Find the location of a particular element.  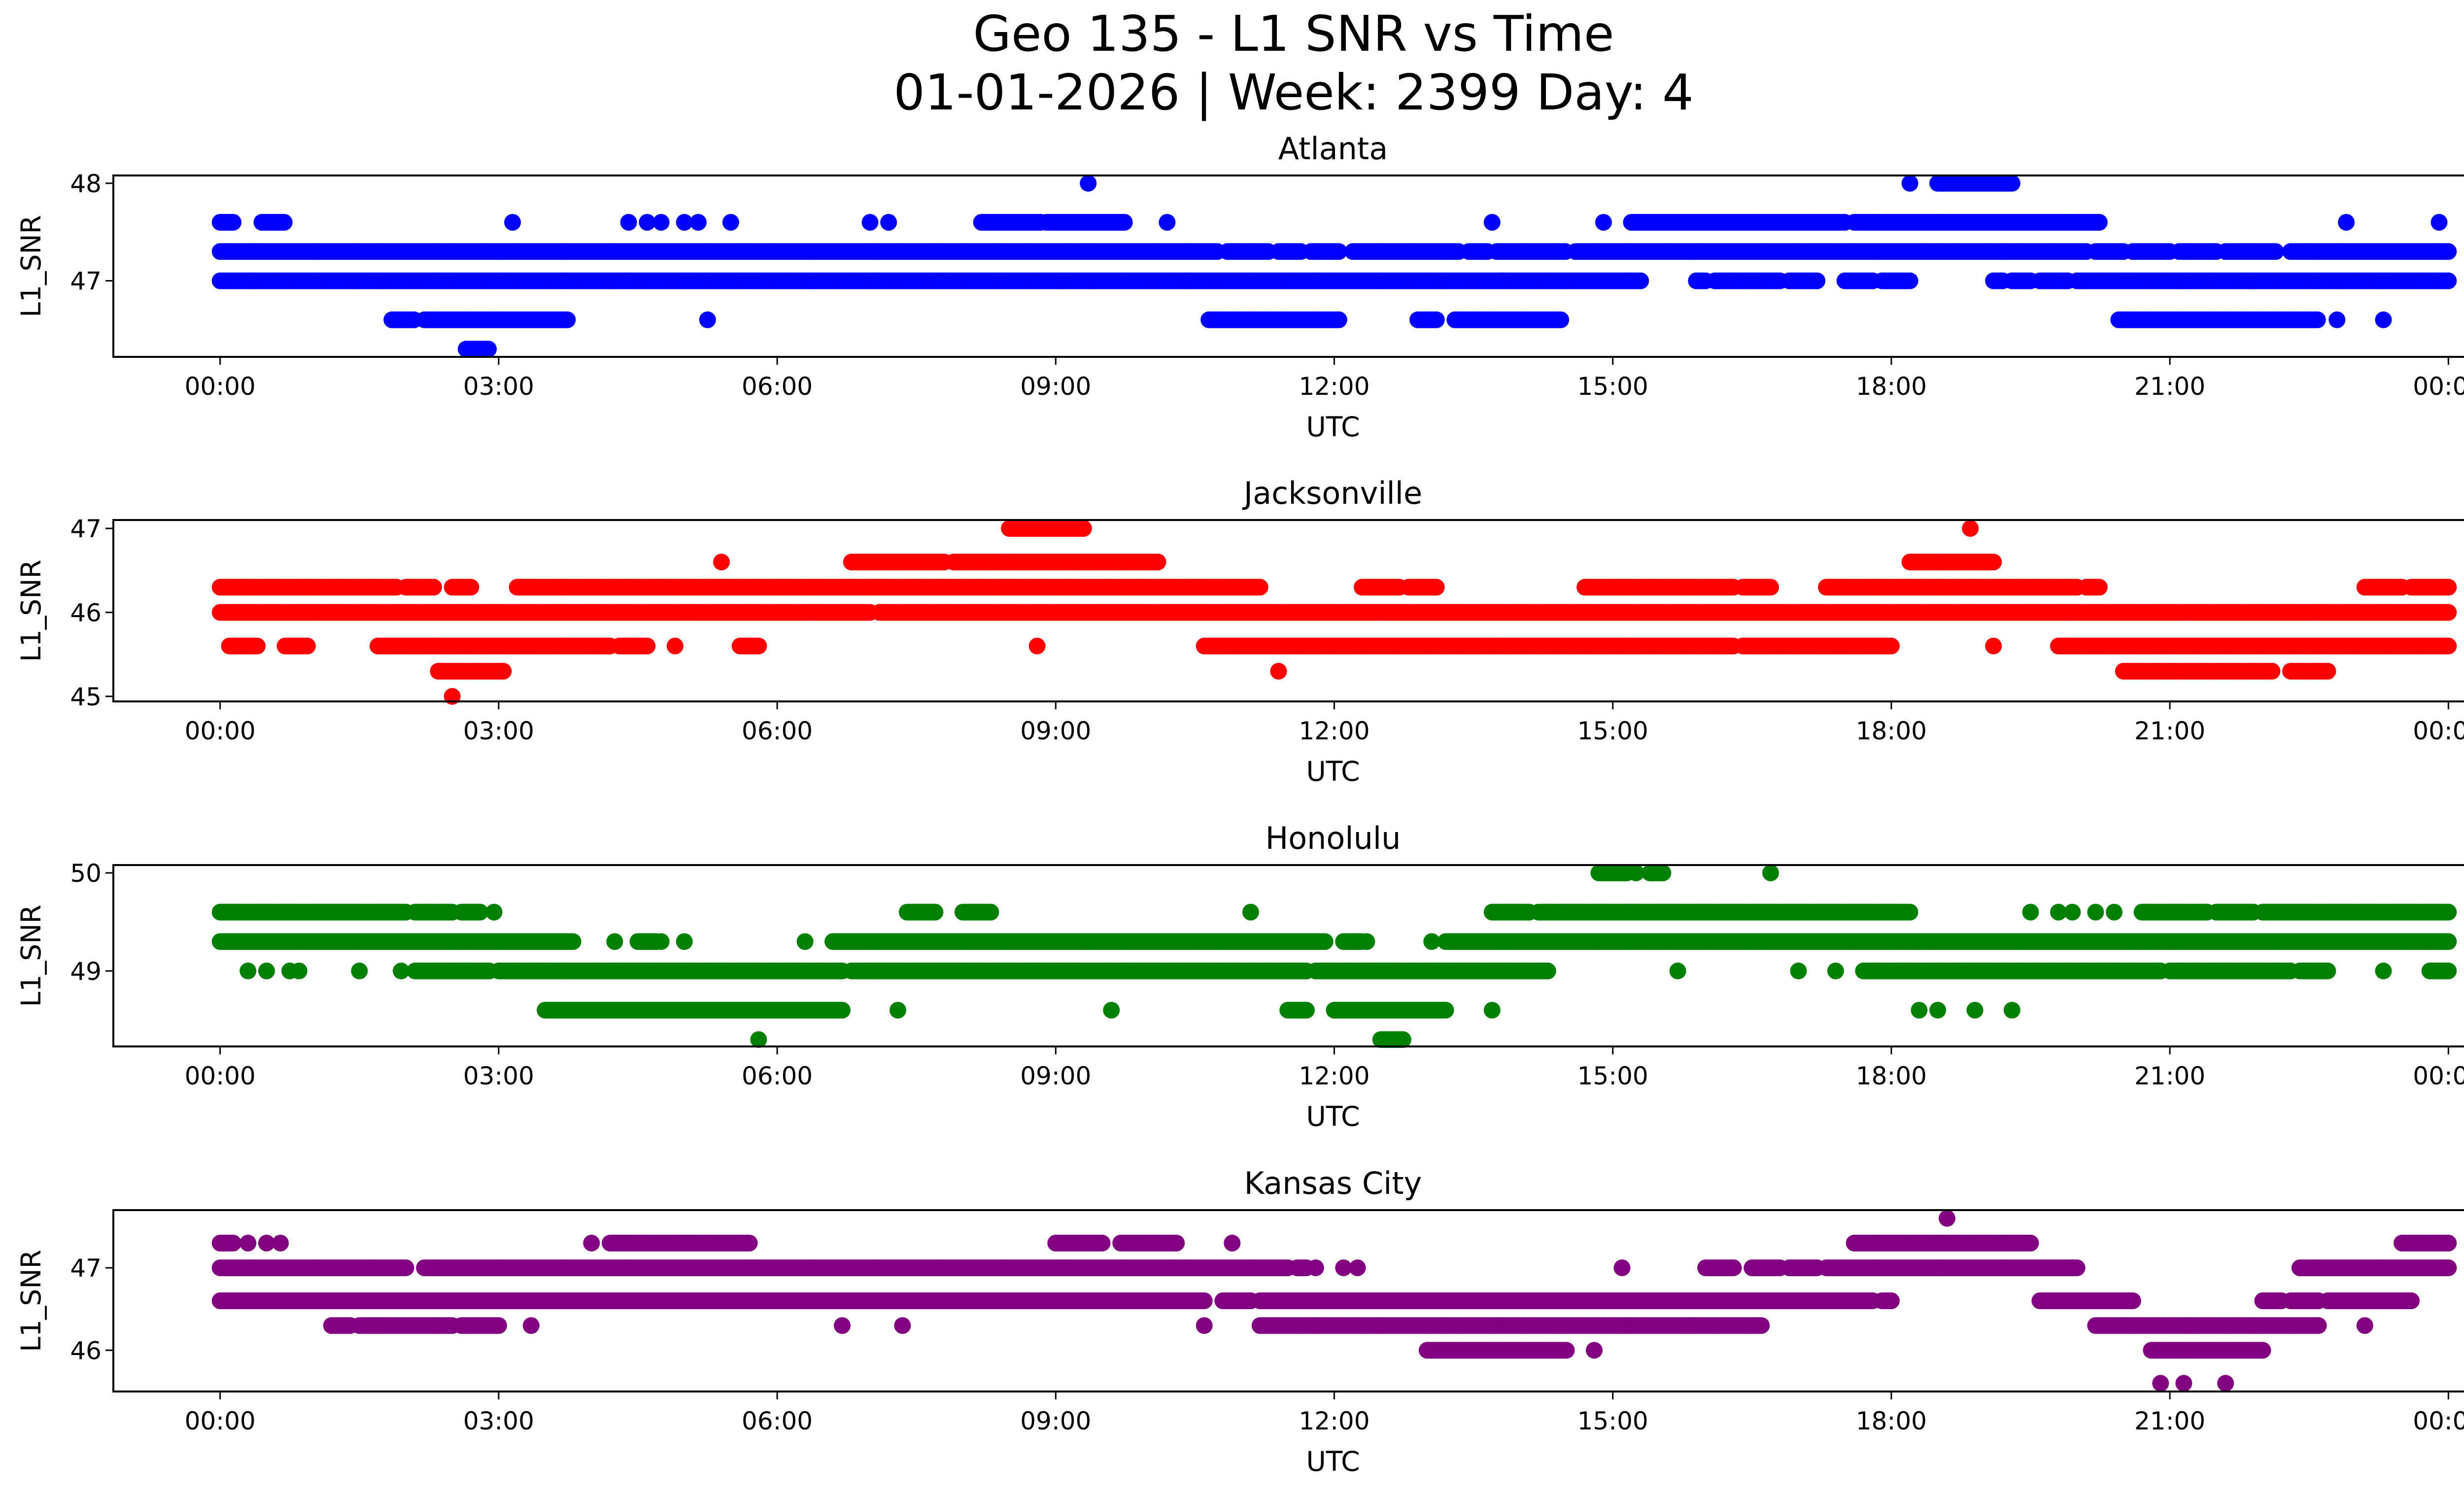

x-tick-label: 12:00 is located at coordinates (1334, 386).